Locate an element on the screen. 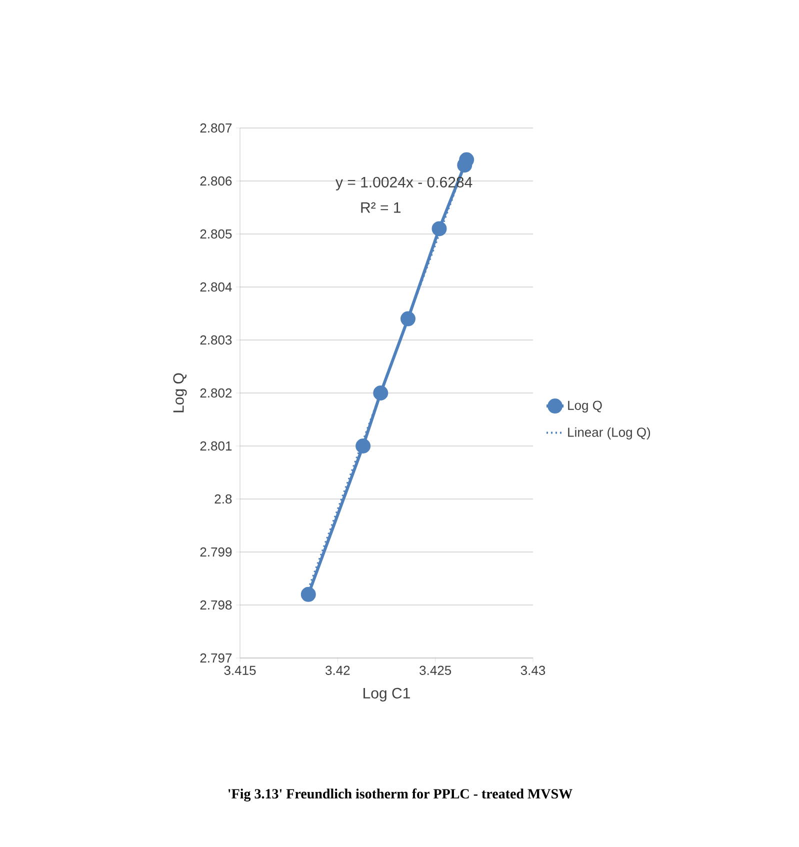 The width and height of the screenshot is (799, 847). x-tick-label: 3.415 is located at coordinates (240, 670).